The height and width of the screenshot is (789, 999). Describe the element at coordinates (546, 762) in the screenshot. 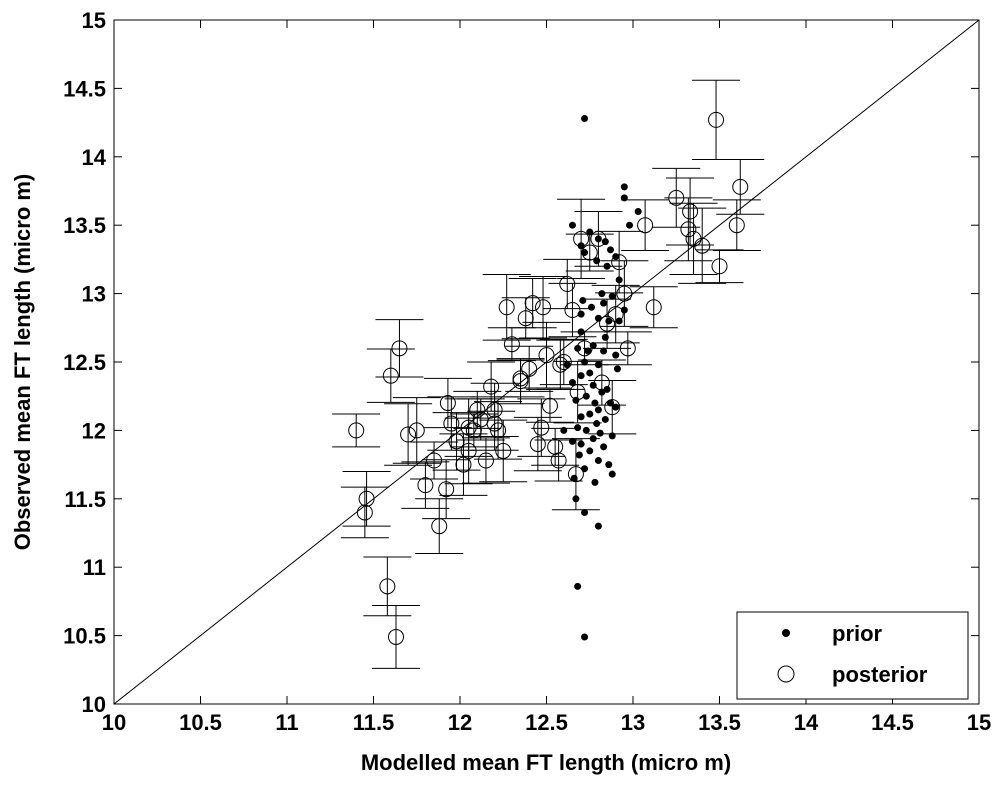

I see `x-axis-title: Modelled mean FT length (micro m)` at that location.